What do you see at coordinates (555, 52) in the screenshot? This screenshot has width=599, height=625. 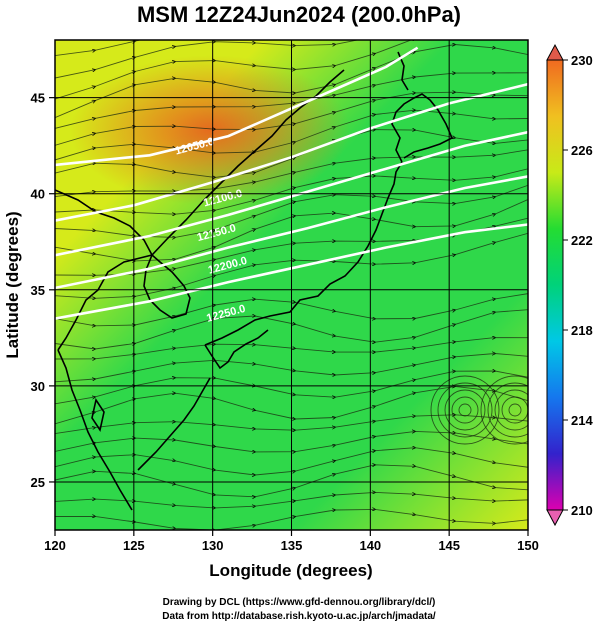 I see `colorbar-top-arrow` at bounding box center [555, 52].